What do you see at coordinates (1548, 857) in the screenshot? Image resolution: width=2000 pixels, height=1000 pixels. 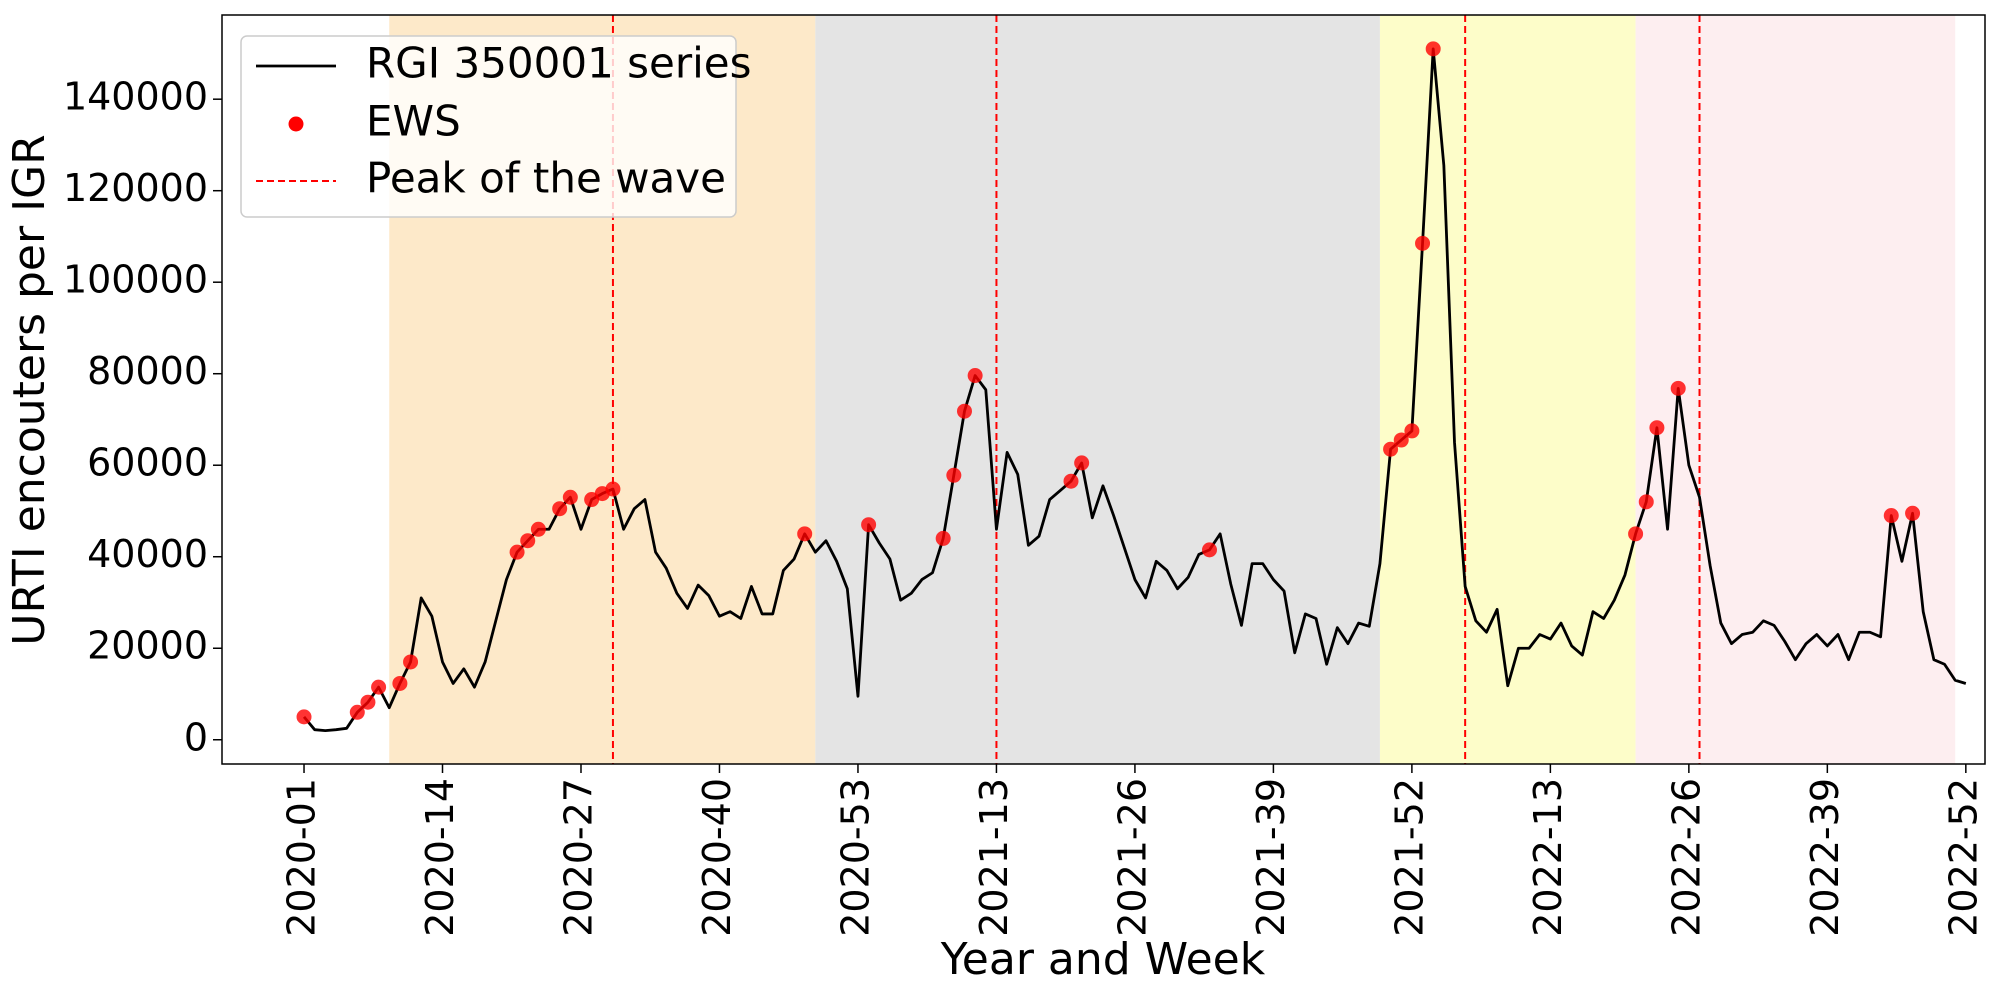 I see `x-tick-label: 2022-13` at bounding box center [1548, 857].